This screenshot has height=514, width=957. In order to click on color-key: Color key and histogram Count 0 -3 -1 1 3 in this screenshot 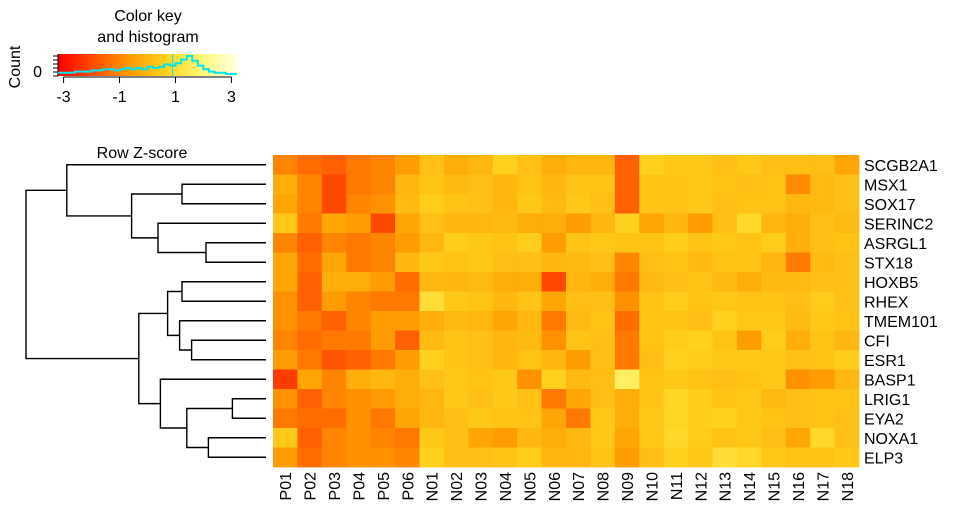, I will do `click(122, 57)`.